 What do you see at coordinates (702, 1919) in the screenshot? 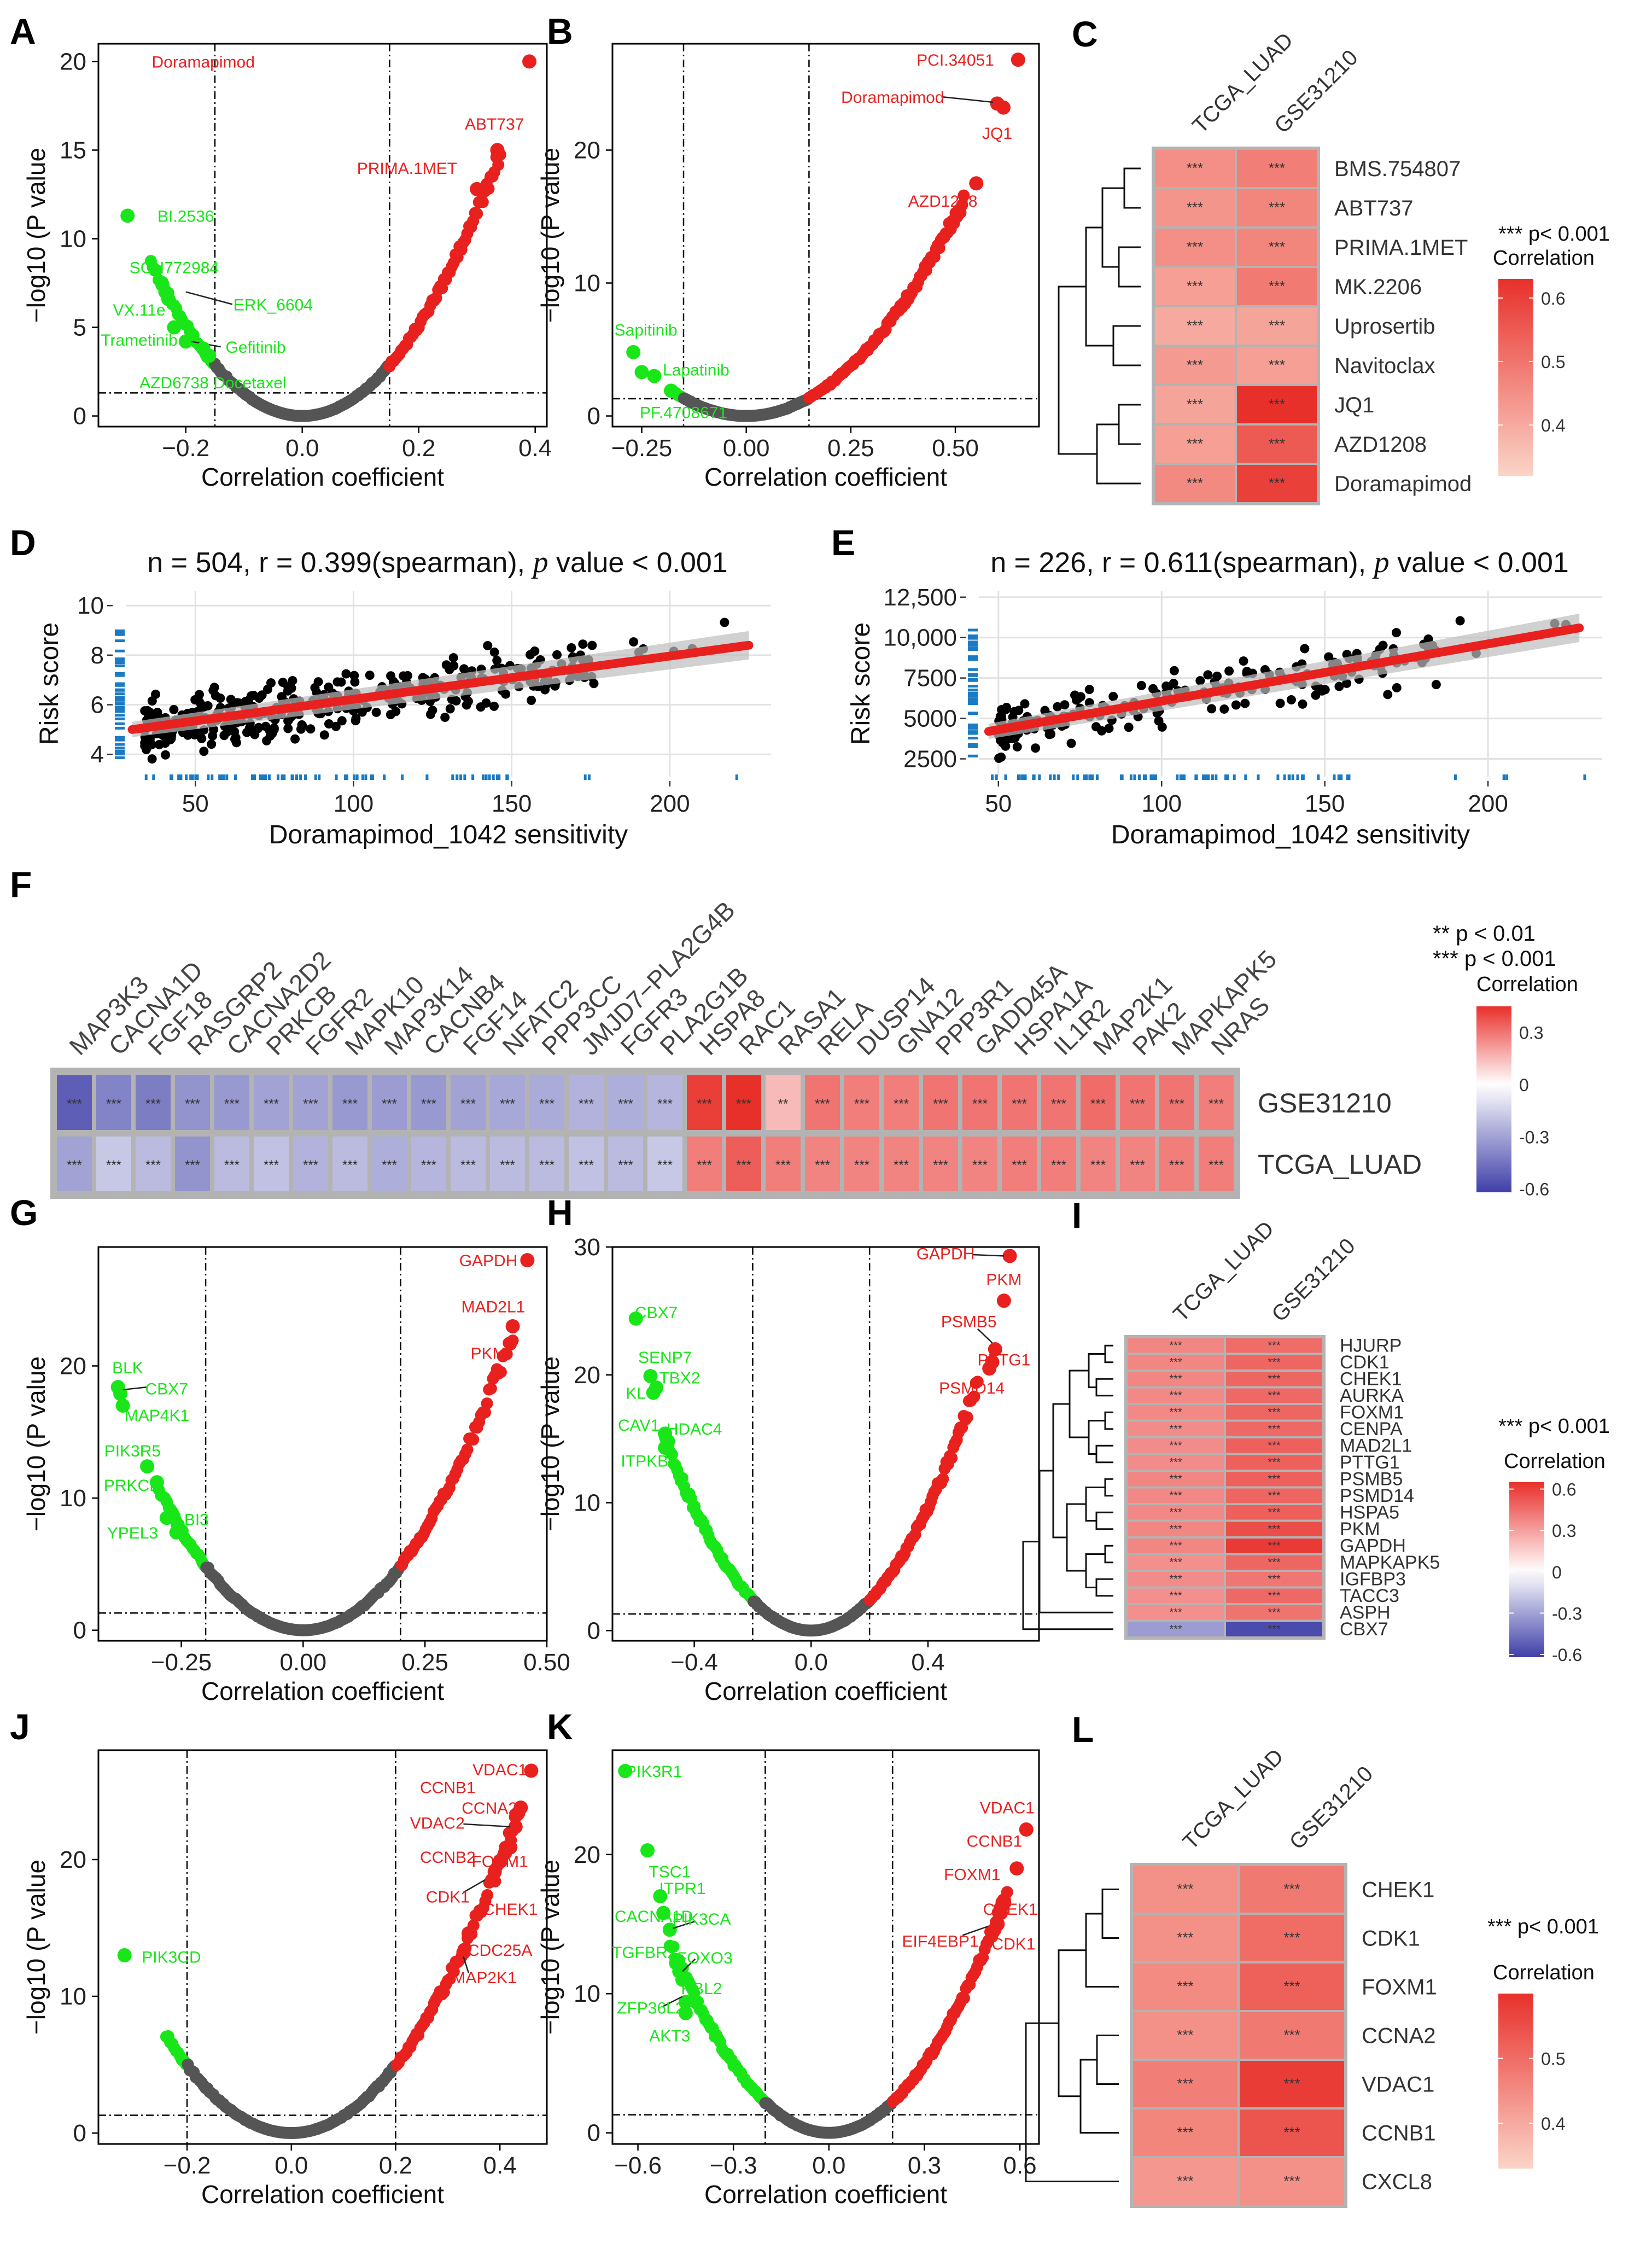
I see `point-label: PIK3CA` at bounding box center [702, 1919].